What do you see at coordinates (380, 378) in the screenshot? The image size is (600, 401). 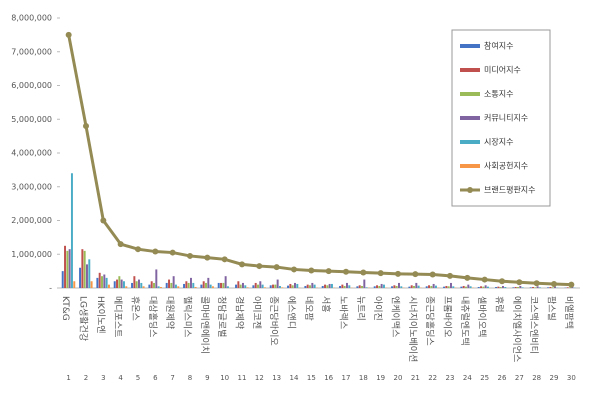 I see `rank-label: 19` at bounding box center [380, 378].